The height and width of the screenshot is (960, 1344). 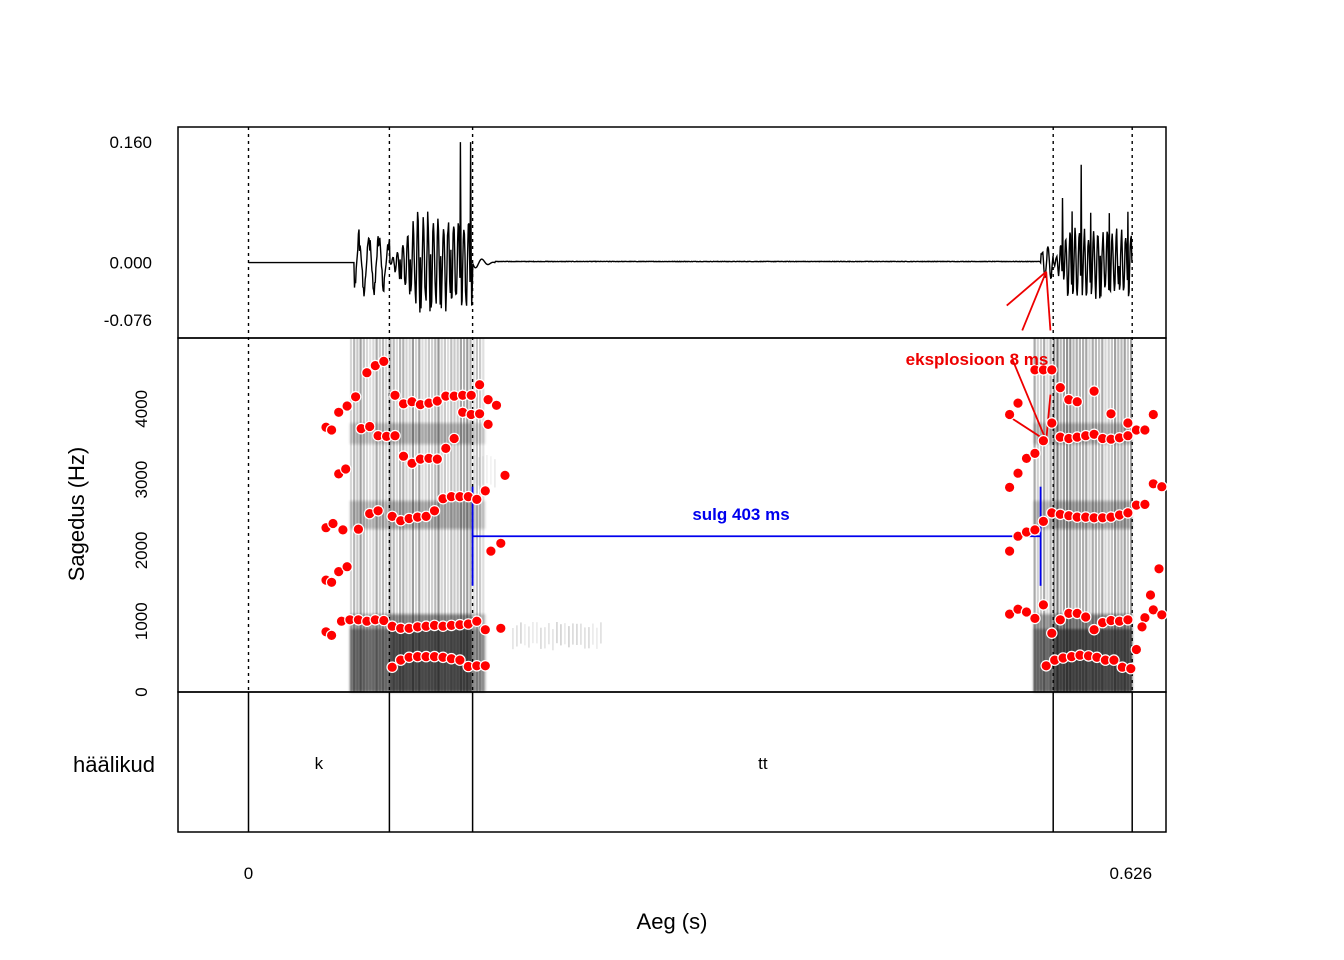 I want to click on burst-annotation, so click(x=1029, y=356).